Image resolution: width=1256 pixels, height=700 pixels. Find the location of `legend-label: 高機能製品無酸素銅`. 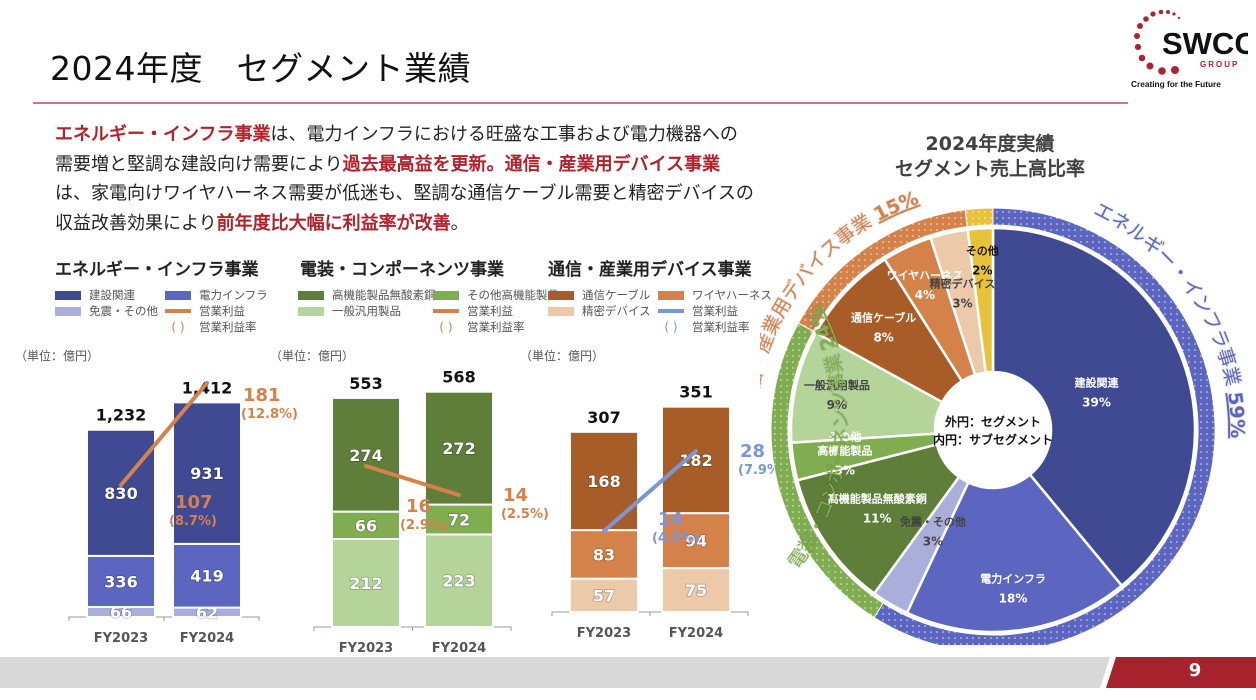

legend-label: 高機能製品無酸素銅 is located at coordinates (384, 295).